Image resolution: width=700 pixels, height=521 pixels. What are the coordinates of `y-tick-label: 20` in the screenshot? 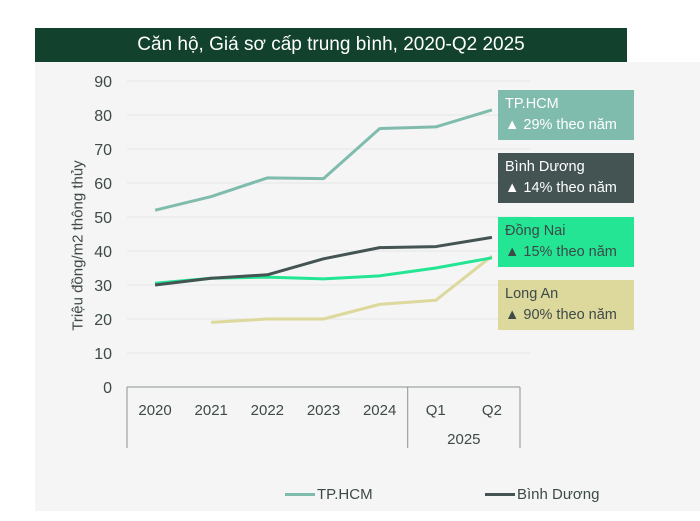 It's located at (103, 320).